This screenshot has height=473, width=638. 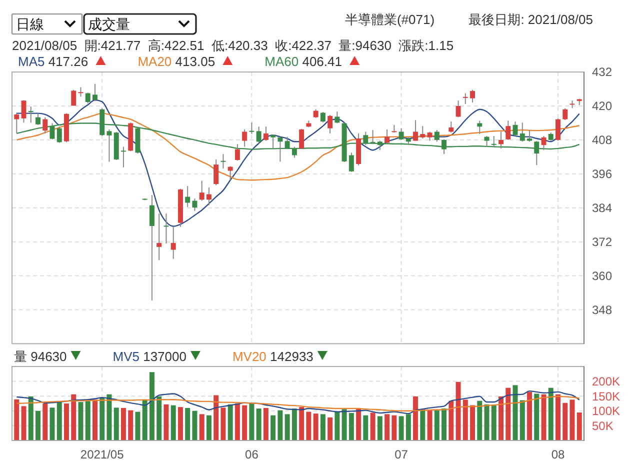 I want to click on y-tick-label: 396, so click(x=602, y=174).